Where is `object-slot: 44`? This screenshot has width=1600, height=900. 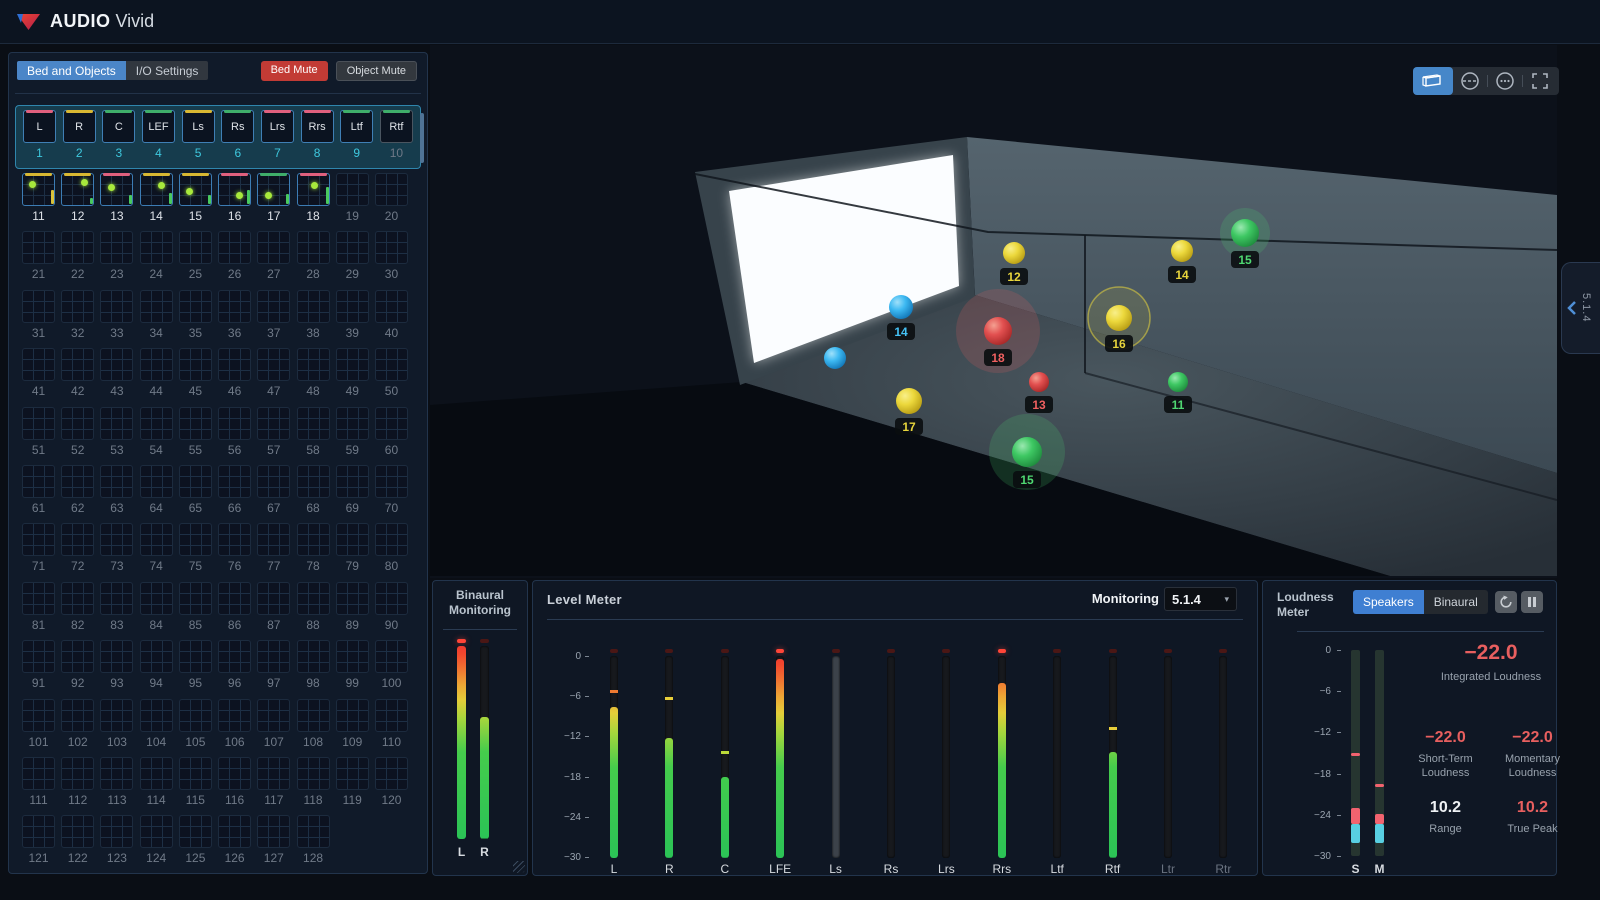 object-slot: 44 is located at coordinates (156, 373).